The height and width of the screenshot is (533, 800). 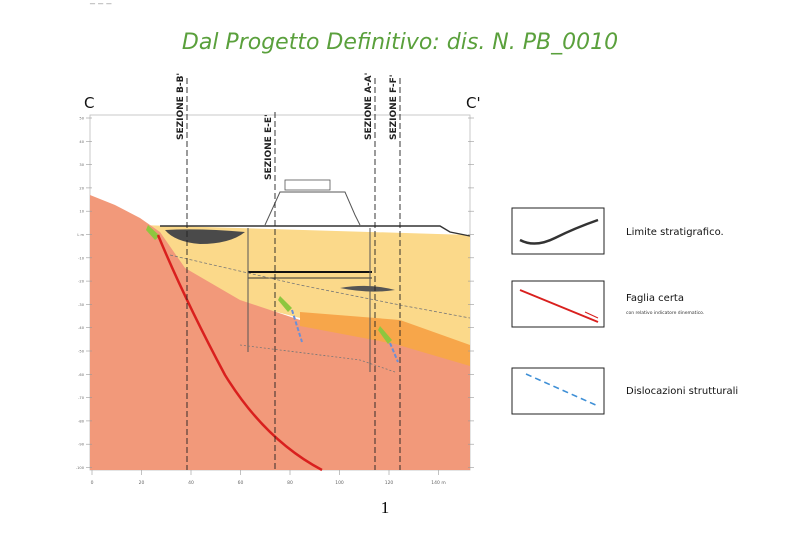 What do you see at coordinates (473, 103) in the screenshot?
I see `section-end-label: C'` at bounding box center [473, 103].